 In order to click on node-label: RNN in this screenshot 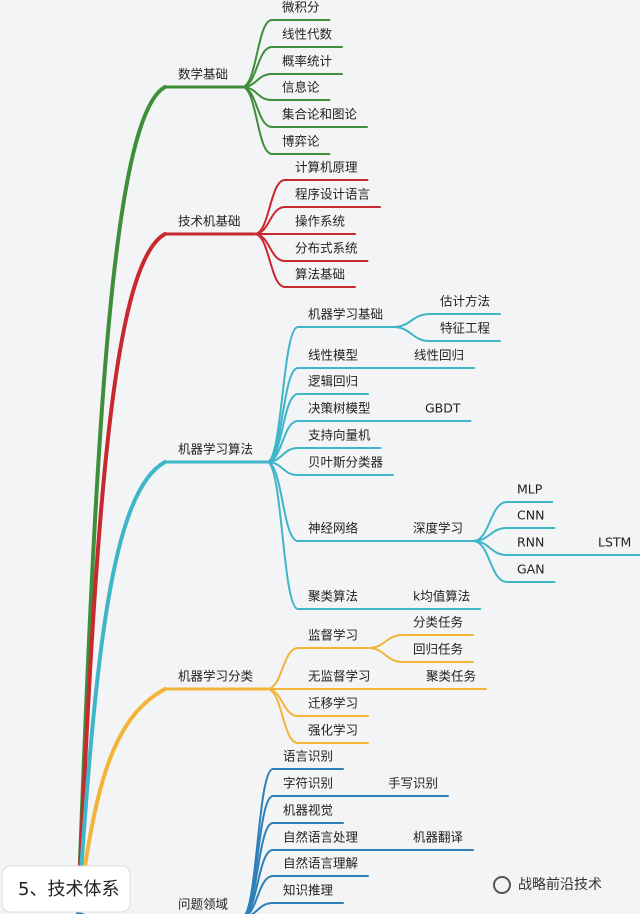, I will do `click(530, 542)`.